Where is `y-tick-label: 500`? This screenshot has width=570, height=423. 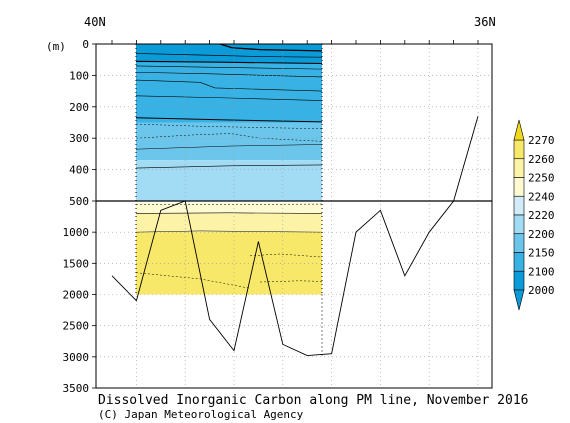 y-tick-label: 500 is located at coordinates (79, 201).